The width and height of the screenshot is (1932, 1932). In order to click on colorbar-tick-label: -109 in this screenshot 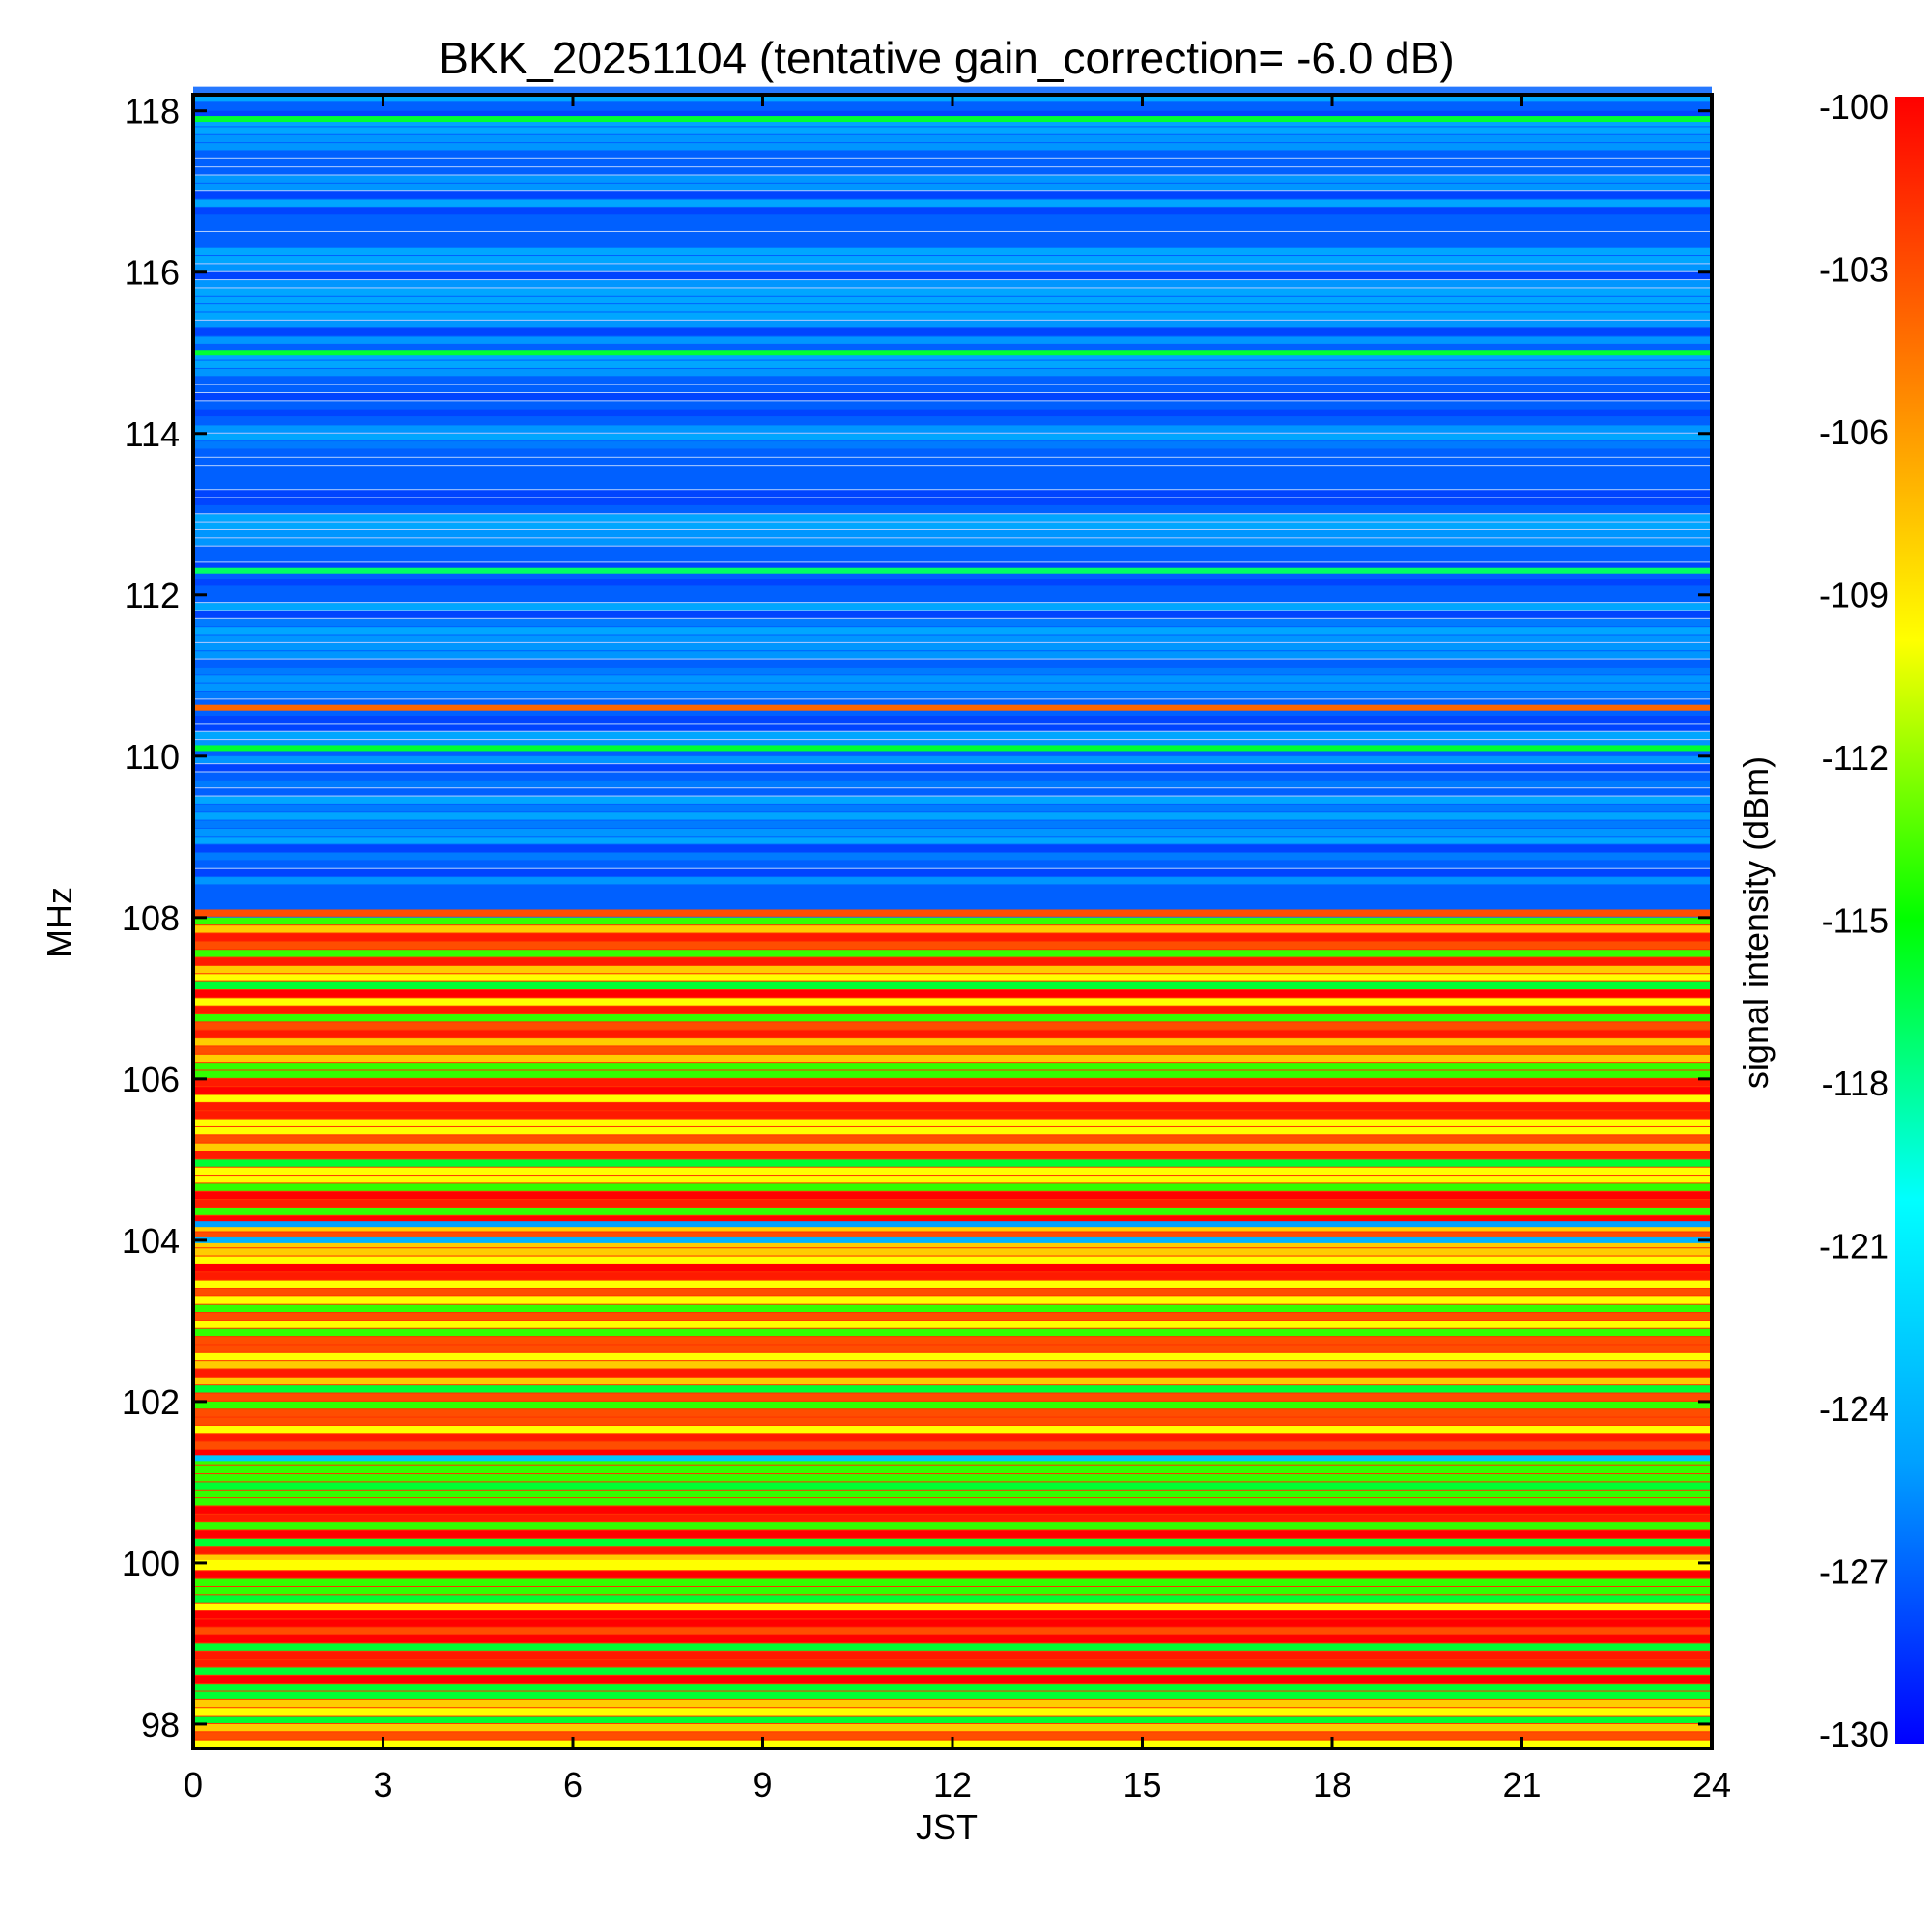, I will do `click(1854, 595)`.